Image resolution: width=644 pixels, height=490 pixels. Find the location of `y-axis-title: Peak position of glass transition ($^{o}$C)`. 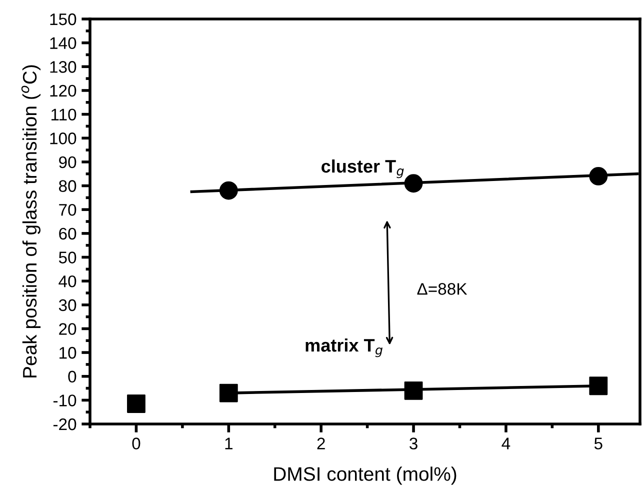

y-axis-title: Peak position of glass transition ($^{o}$C) is located at coordinates (31, 221).